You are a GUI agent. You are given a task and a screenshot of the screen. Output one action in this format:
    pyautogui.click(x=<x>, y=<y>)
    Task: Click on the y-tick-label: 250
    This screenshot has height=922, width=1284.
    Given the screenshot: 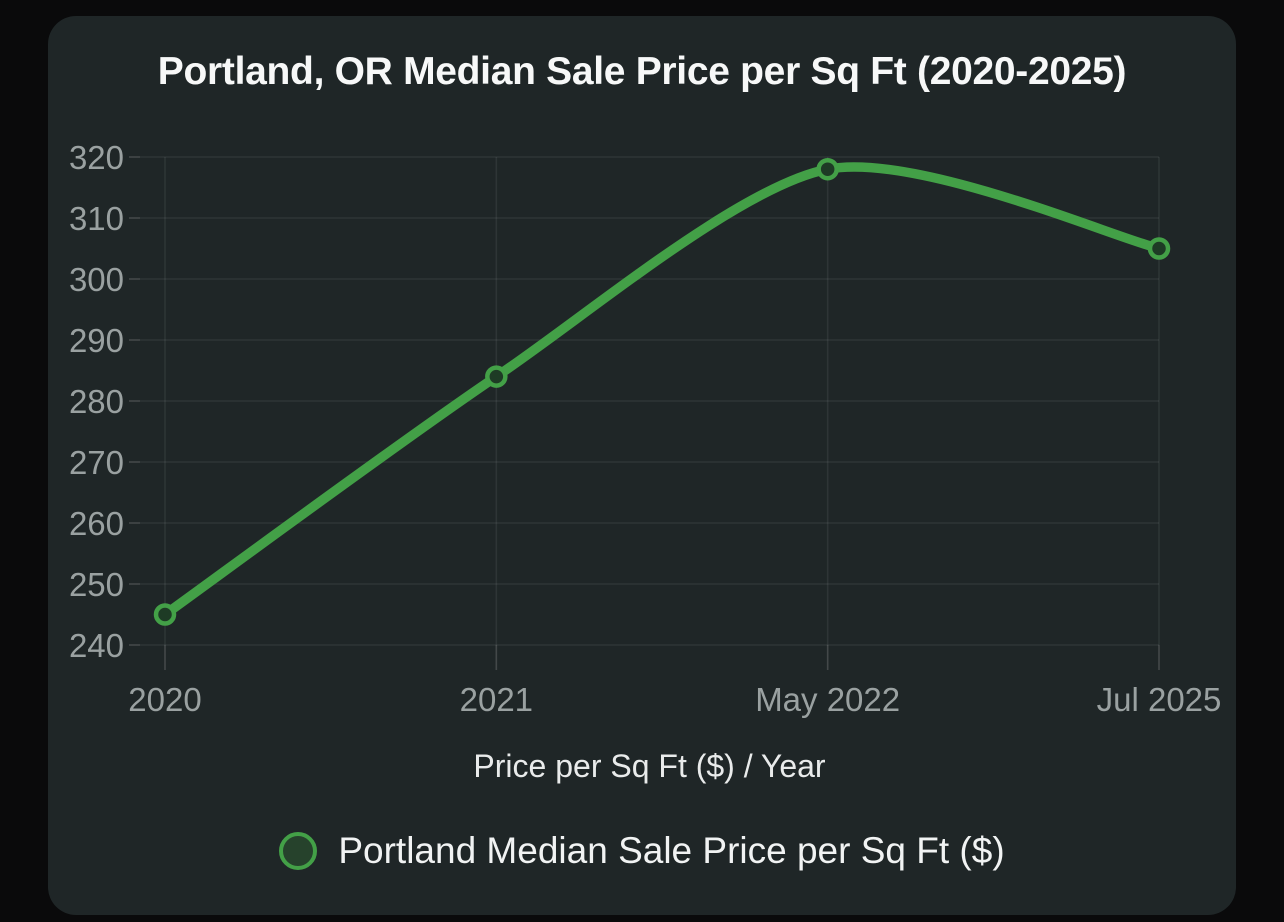 What is the action you would take?
    pyautogui.click(x=96, y=584)
    